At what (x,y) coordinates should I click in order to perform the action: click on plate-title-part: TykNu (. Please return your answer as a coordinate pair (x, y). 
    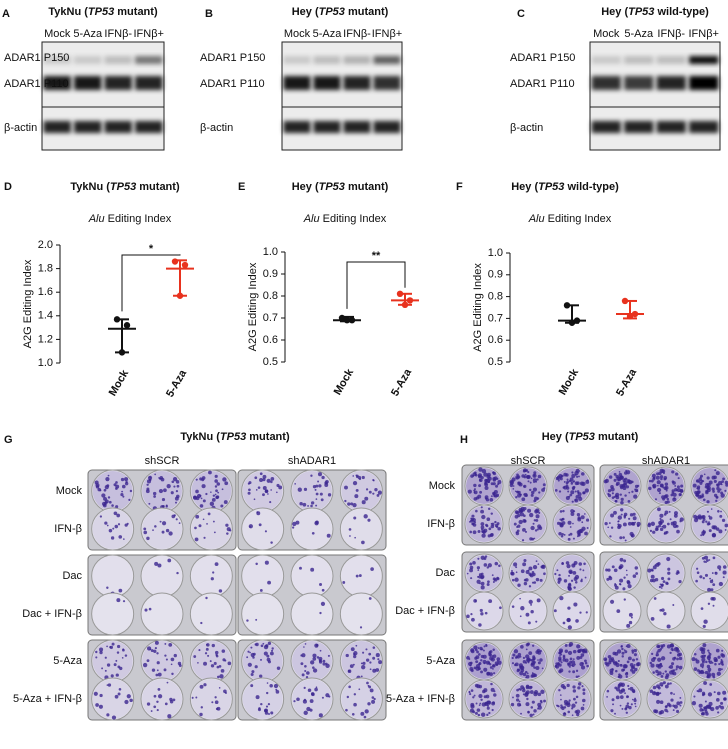
    Looking at the image, I should click on (200, 437).